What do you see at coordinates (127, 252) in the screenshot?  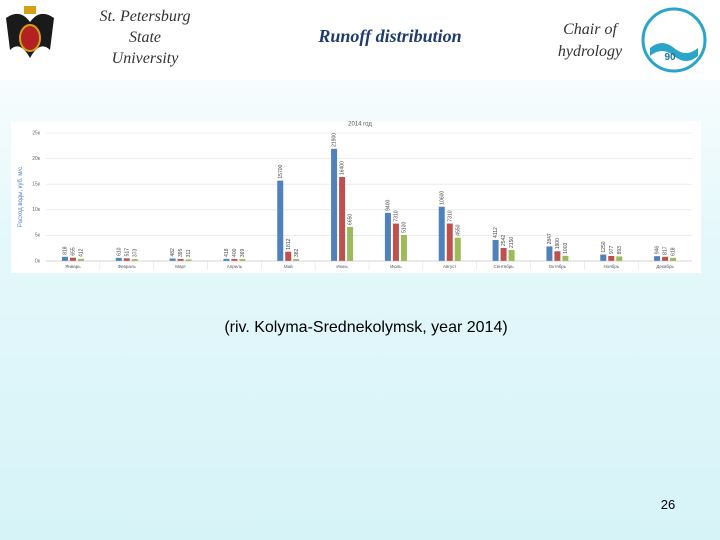 I see `value-label: 517` at bounding box center [127, 252].